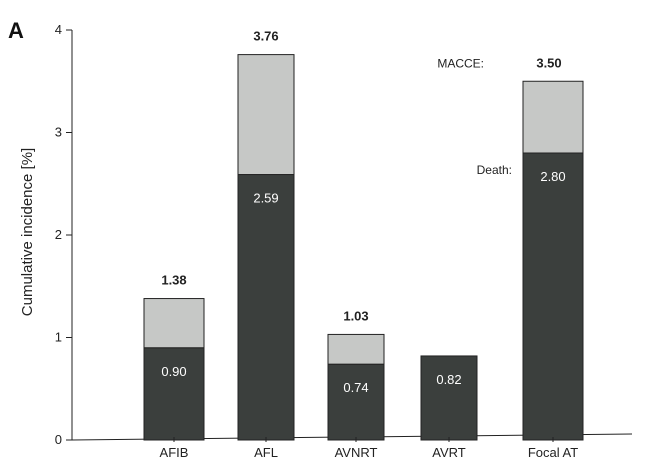 This screenshot has width=647, height=464. What do you see at coordinates (460, 63) in the screenshot?
I see `legend-macce: MACCE:` at bounding box center [460, 63].